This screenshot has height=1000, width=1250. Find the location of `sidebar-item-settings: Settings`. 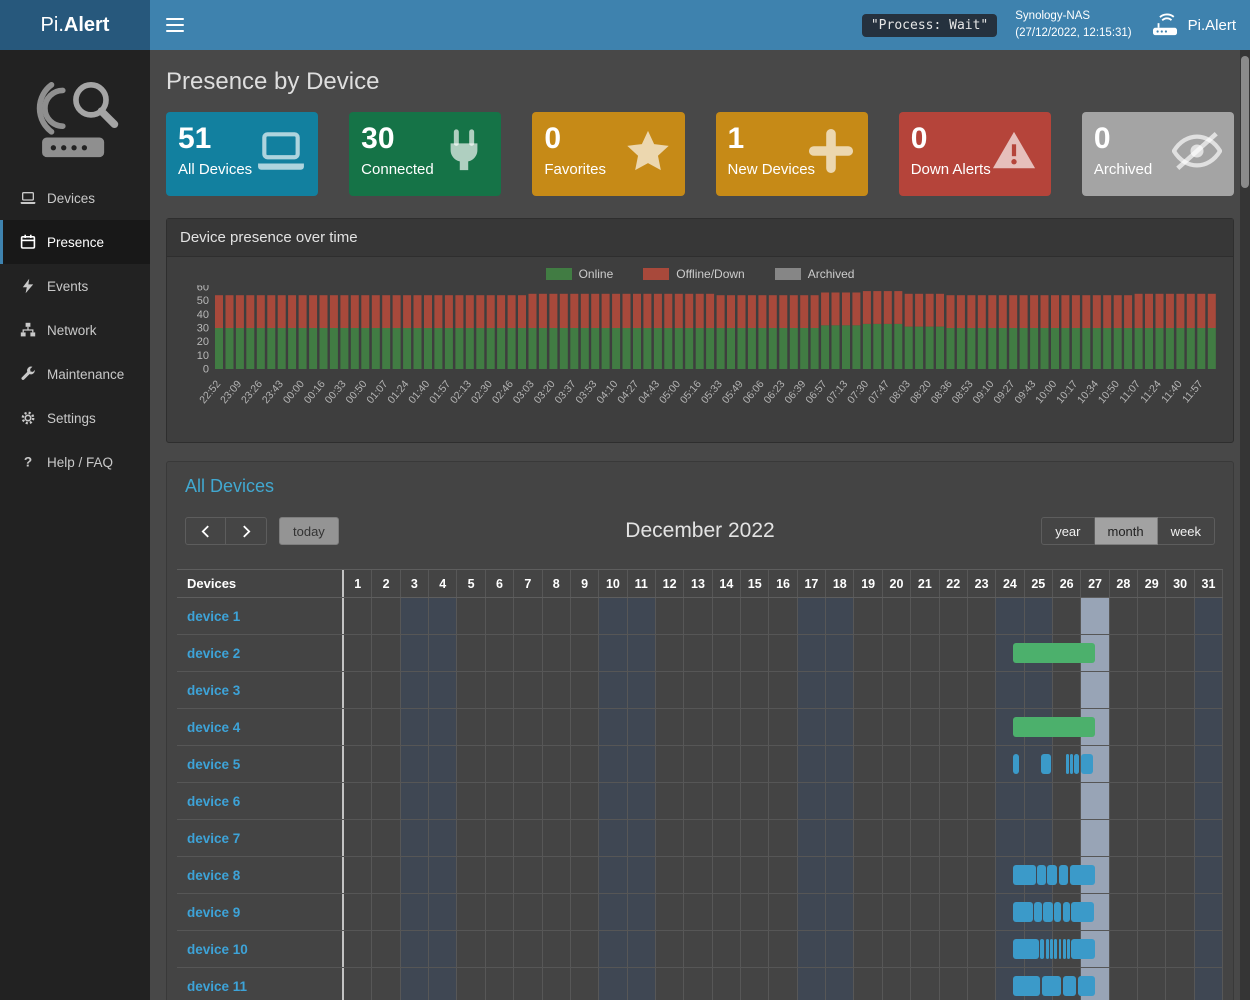

sidebar-item-settings: Settings is located at coordinates (75, 418).